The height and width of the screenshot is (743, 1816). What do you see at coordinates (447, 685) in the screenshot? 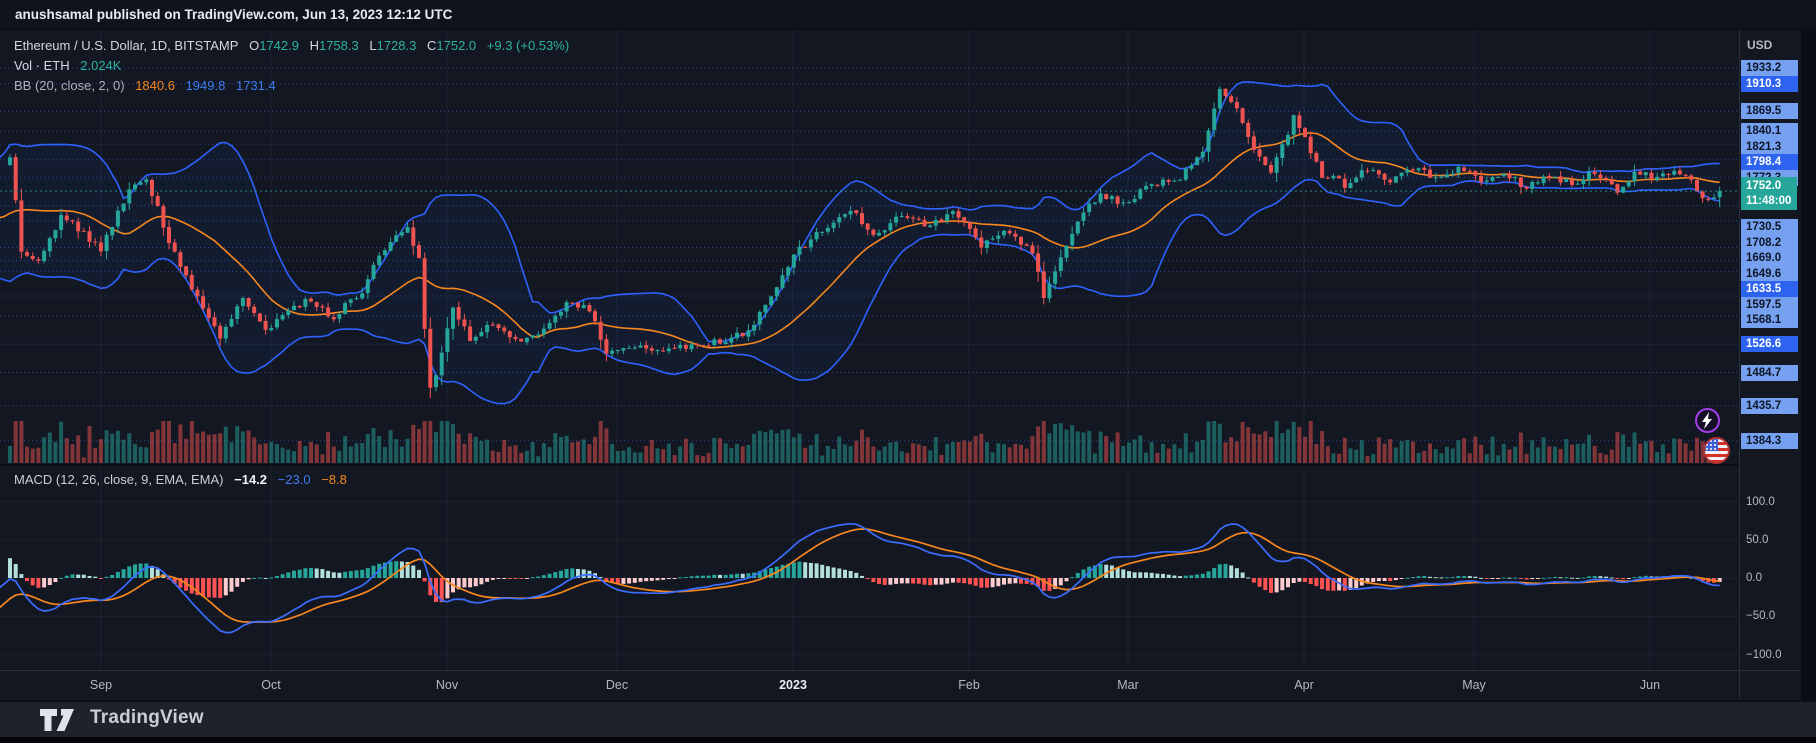
I see `time-axis-month-label: Nov` at bounding box center [447, 685].